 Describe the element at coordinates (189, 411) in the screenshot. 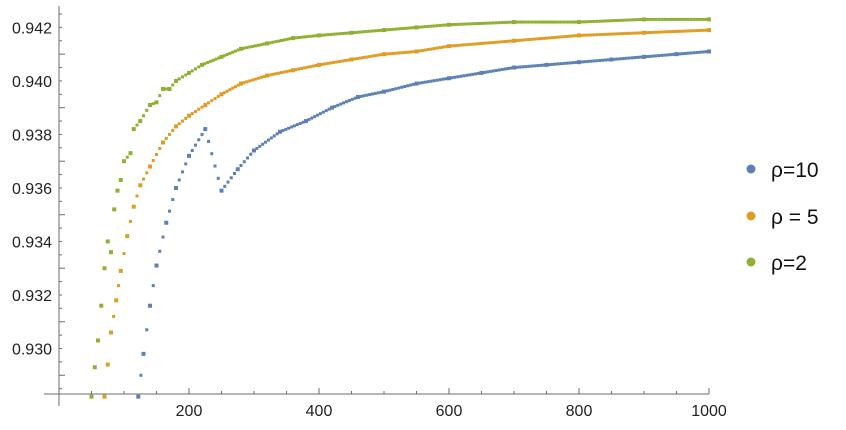

I see `x-tick-label: 200` at that location.